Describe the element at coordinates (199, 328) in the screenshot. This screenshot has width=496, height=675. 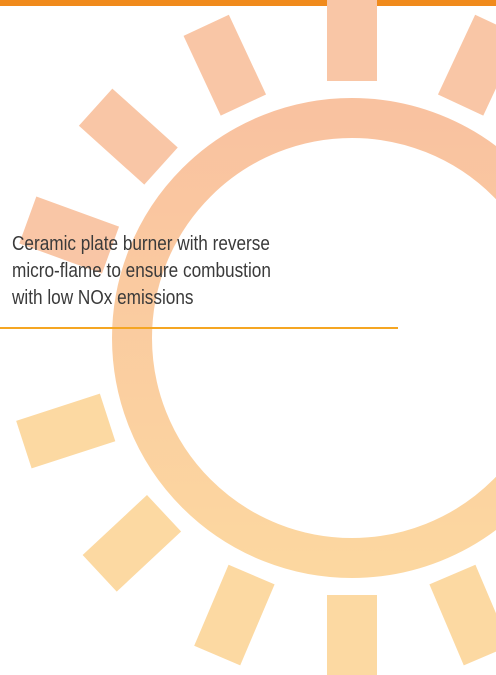
I see `caption-rule` at that location.